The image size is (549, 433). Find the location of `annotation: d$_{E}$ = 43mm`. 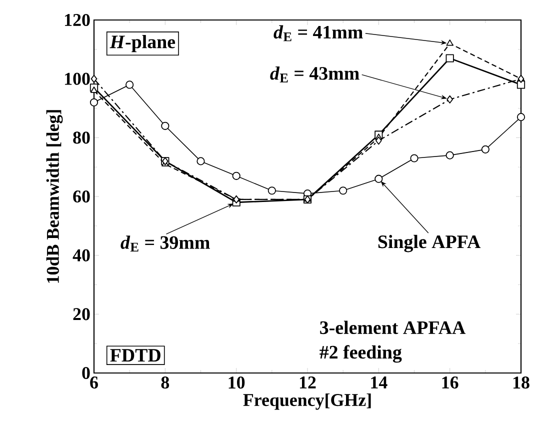

annotation: d$_{E}$ = 43mm is located at coordinates (315, 74).